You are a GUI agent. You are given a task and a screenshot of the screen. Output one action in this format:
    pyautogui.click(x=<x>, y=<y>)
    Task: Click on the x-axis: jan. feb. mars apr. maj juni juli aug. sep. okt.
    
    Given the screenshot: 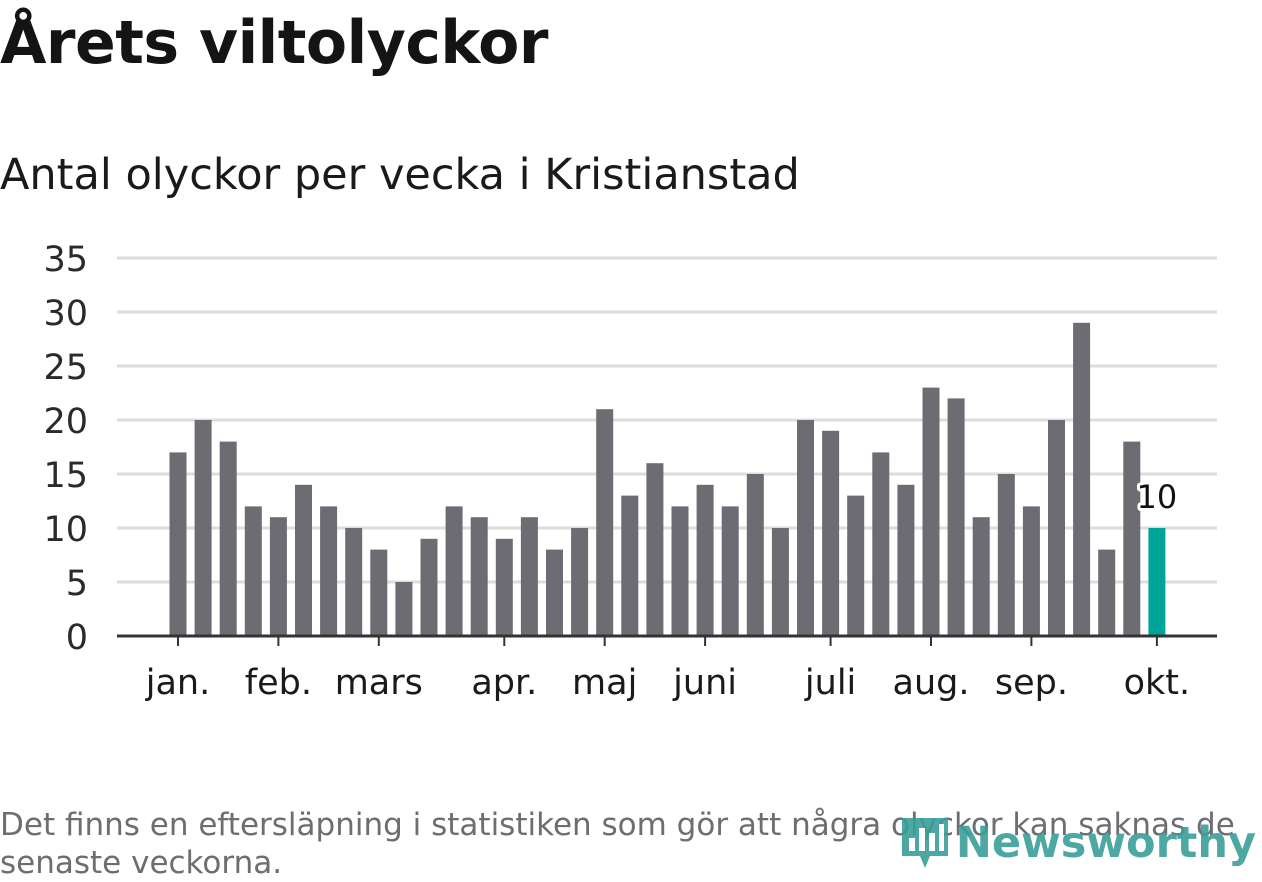 What is the action you would take?
    pyautogui.click(x=667, y=668)
    